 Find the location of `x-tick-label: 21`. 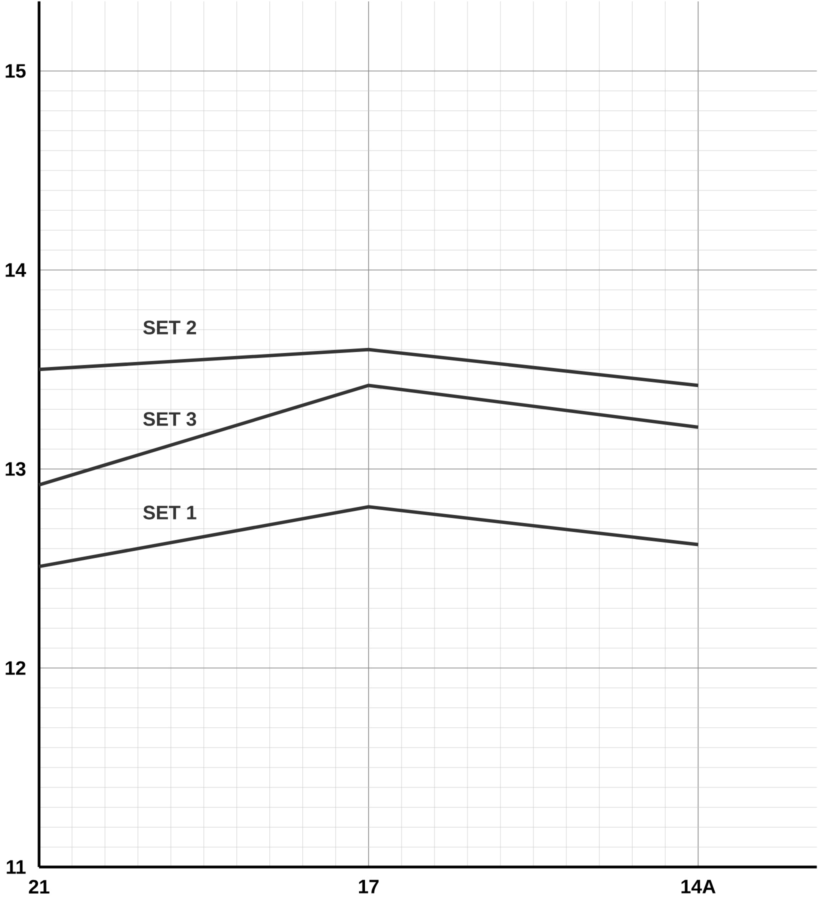

x-tick-label: 21 is located at coordinates (39, 887).